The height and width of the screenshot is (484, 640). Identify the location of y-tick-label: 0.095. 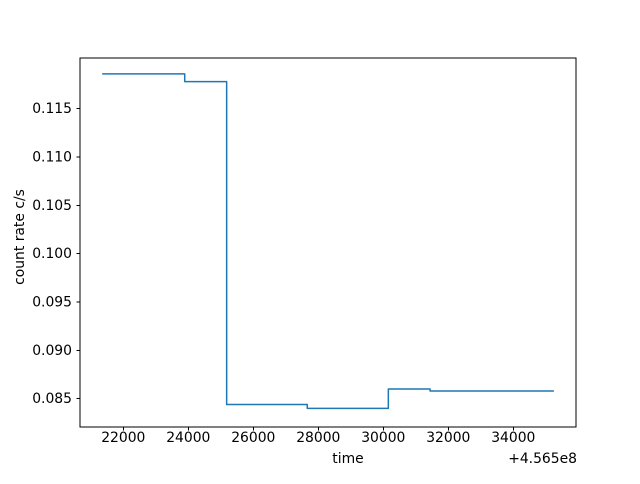
(52, 303).